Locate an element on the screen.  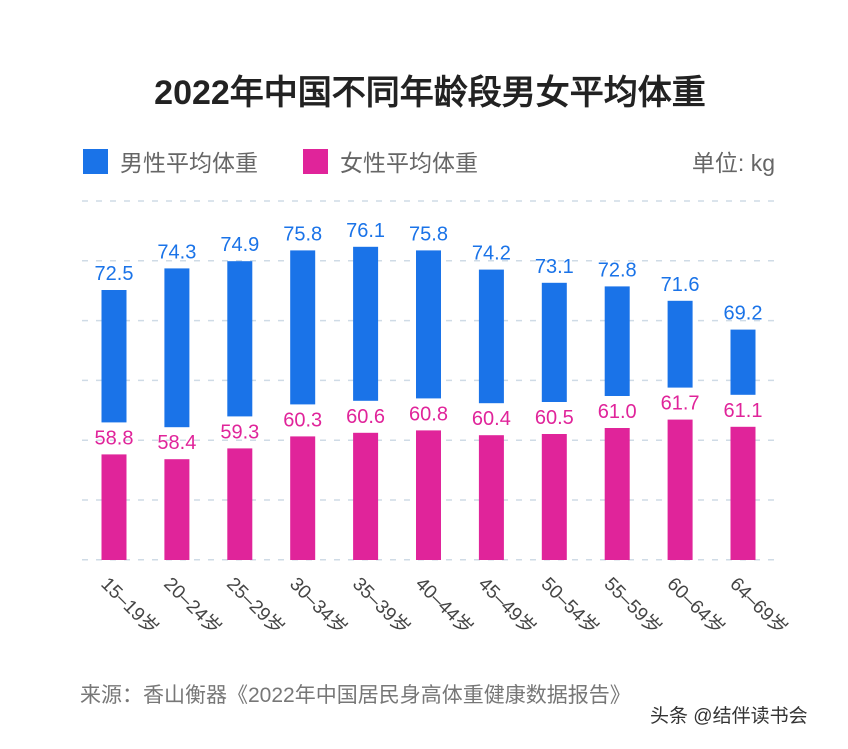
x-tick-label: 60–64岁 is located at coordinates (696, 606).